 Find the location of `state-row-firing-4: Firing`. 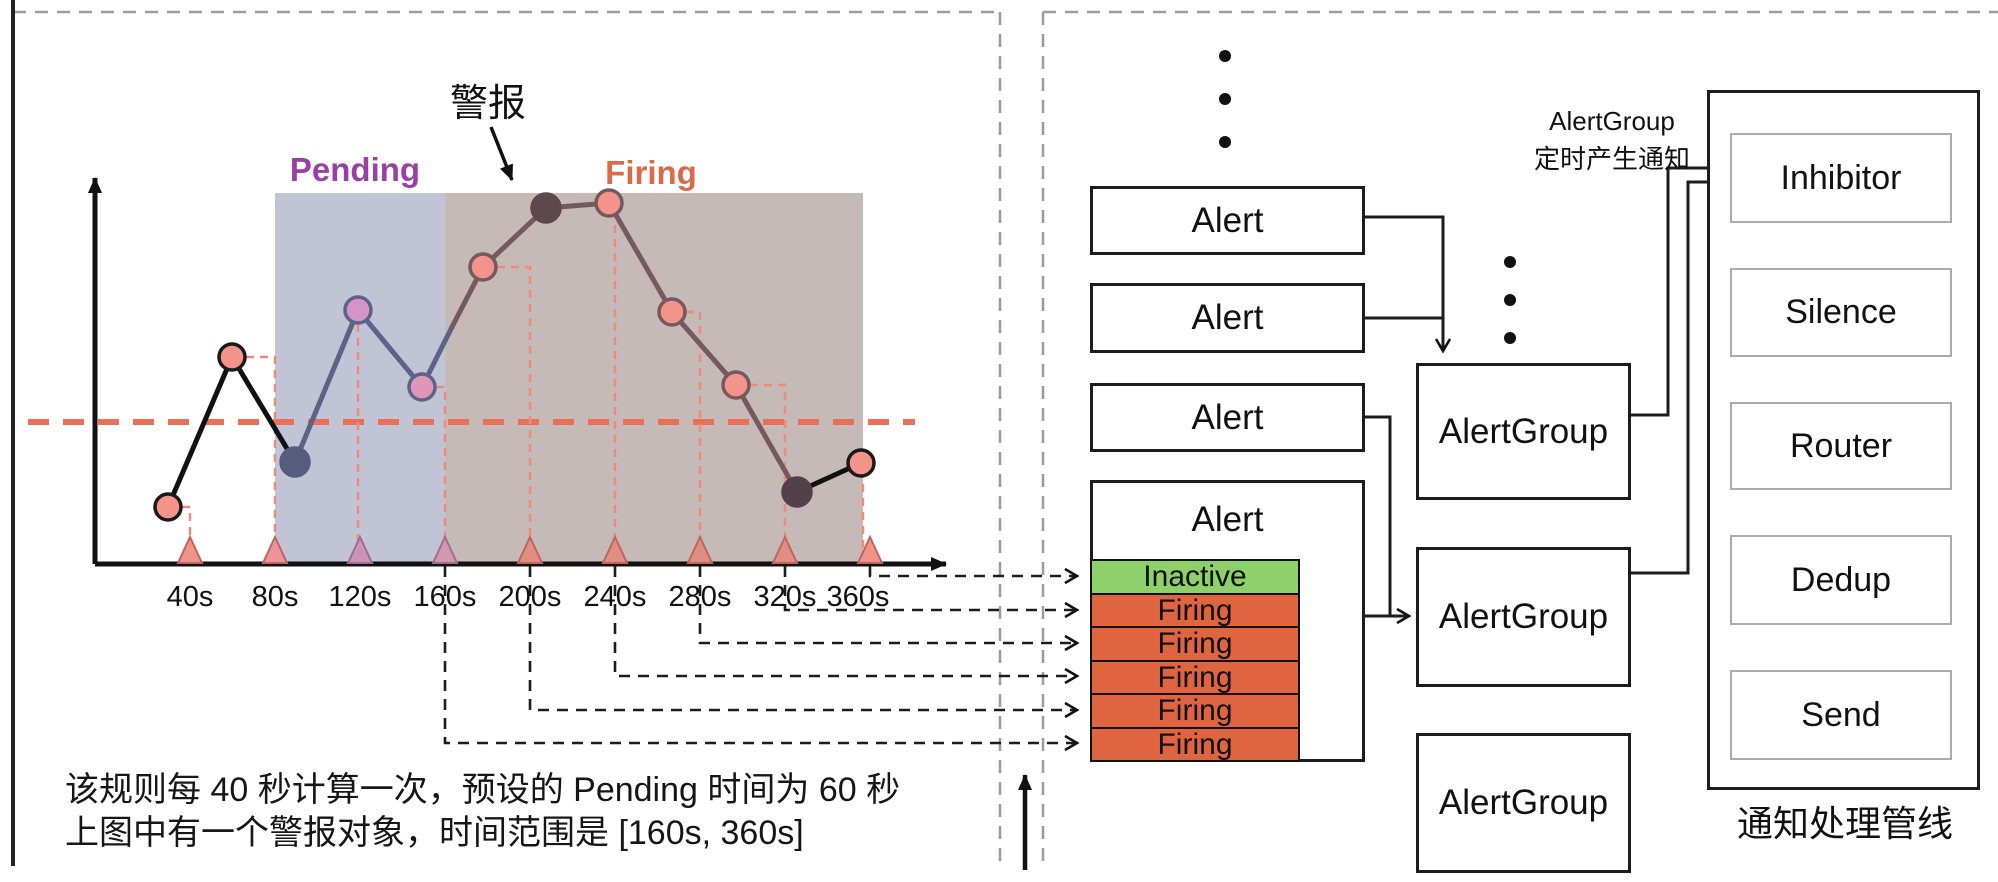

state-row-firing-4: Firing is located at coordinates (1195, 711).